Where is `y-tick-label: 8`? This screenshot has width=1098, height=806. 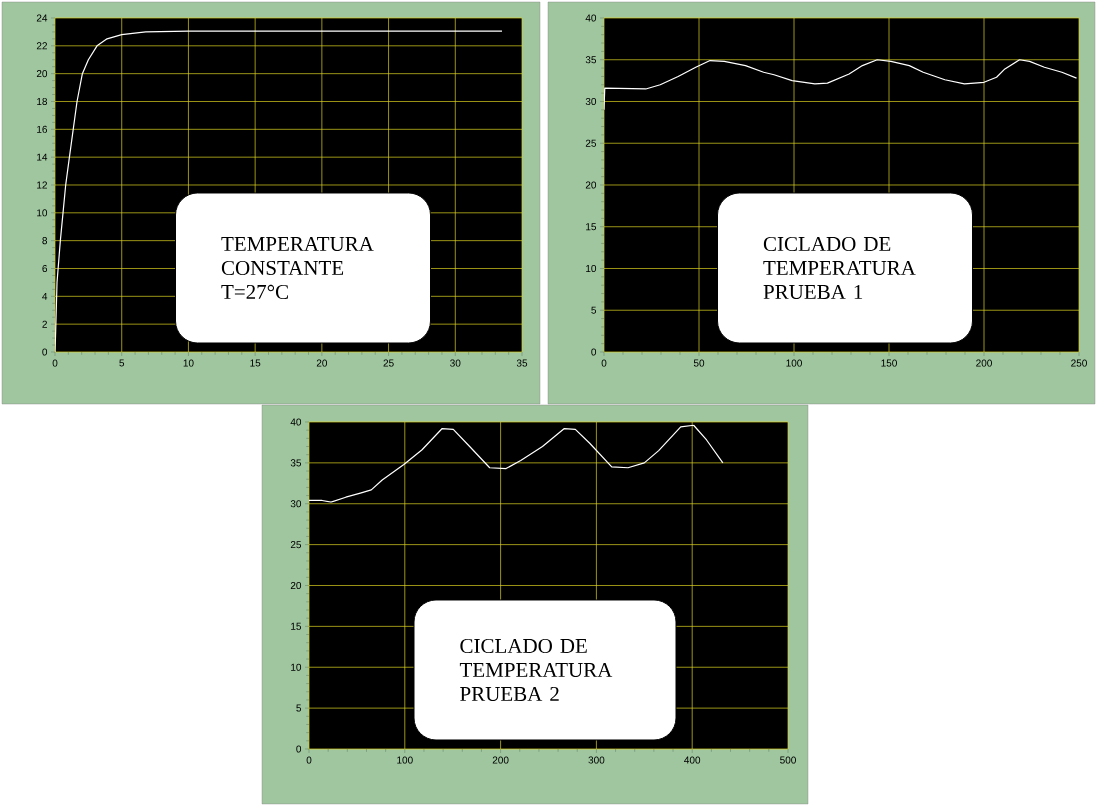 y-tick-label: 8 is located at coordinates (45, 241).